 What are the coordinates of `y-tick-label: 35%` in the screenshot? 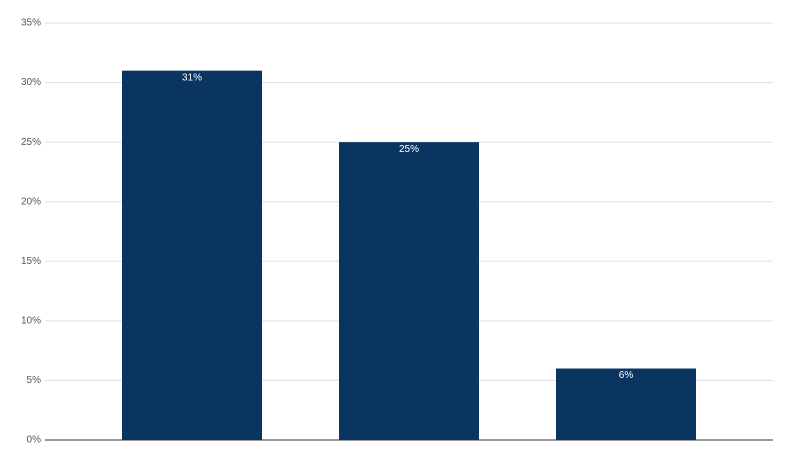 It's located at (31, 23).